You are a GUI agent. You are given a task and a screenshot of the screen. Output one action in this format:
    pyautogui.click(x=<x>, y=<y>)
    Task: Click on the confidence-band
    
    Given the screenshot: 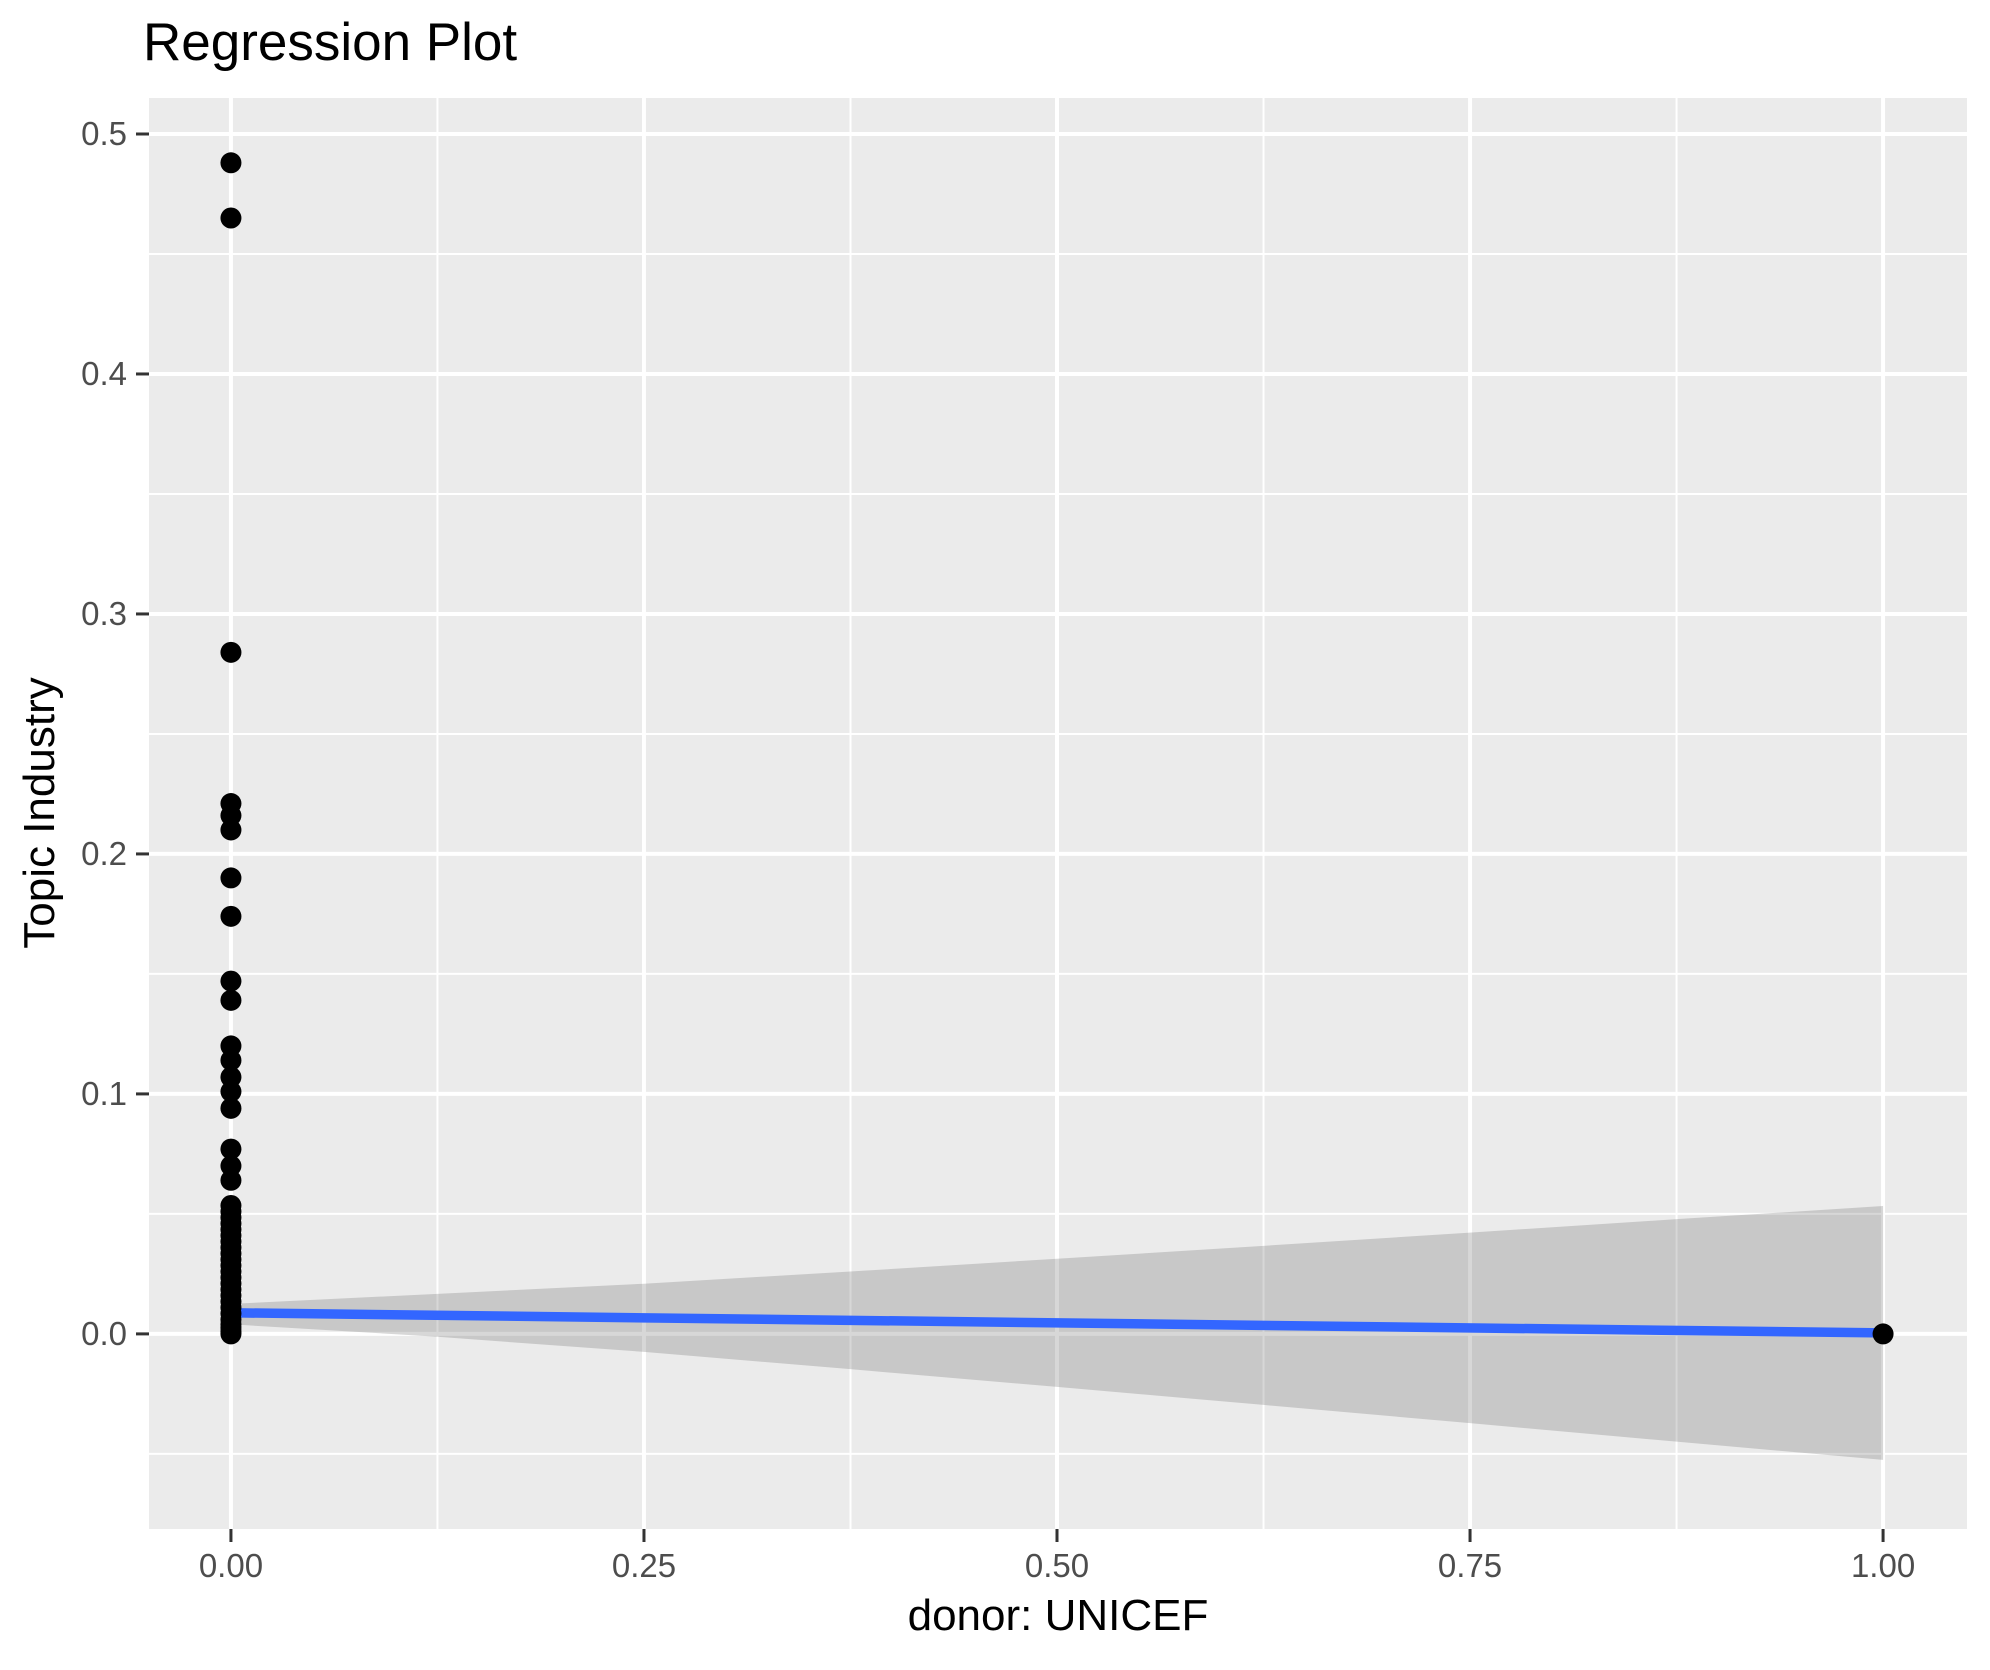 What is the action you would take?
    pyautogui.click(x=1057, y=1332)
    